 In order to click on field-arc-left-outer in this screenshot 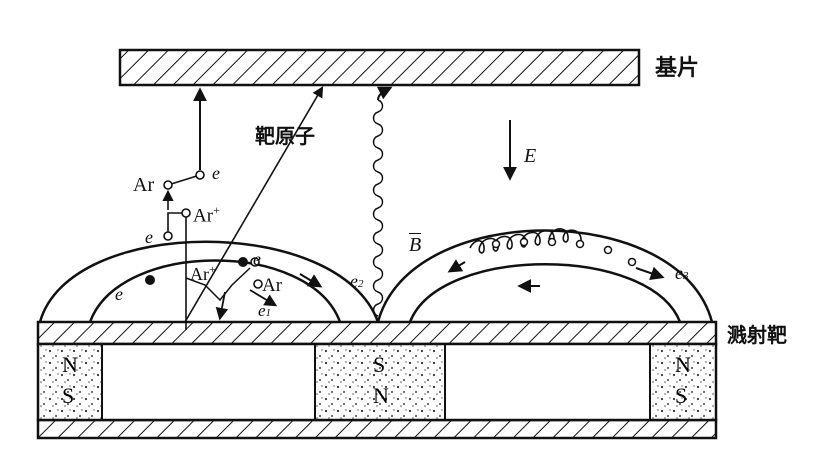, I will do `click(209, 281)`.